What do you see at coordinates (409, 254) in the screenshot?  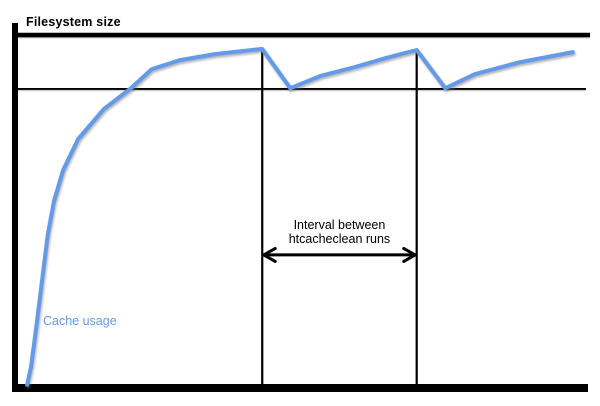 I see `interval-arrow-head-right-icon` at bounding box center [409, 254].